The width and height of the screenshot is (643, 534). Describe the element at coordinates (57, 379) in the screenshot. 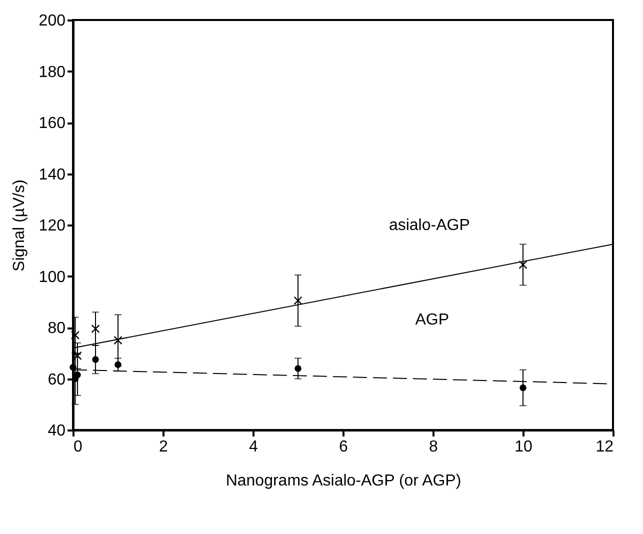

I see `y-tick-label: 60` at that location.